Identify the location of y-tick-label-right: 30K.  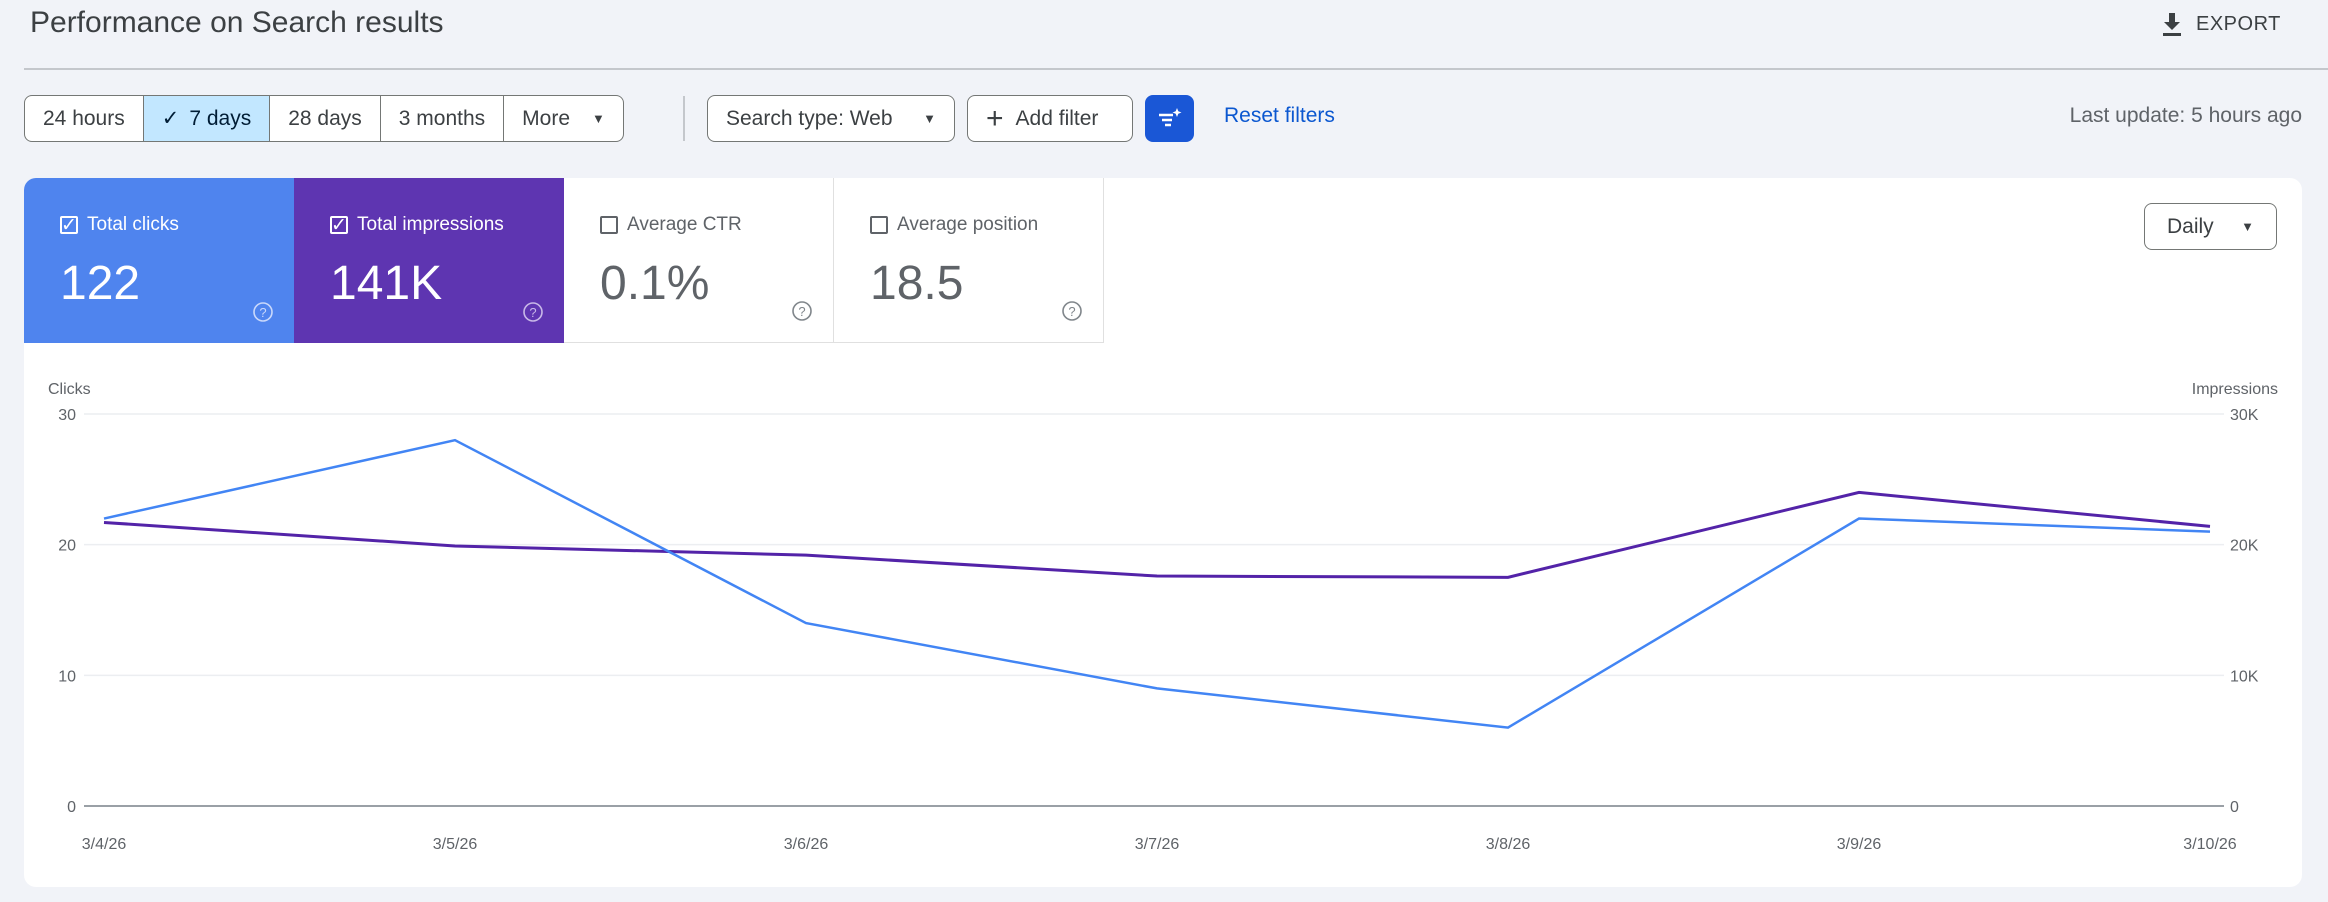
(2244, 415).